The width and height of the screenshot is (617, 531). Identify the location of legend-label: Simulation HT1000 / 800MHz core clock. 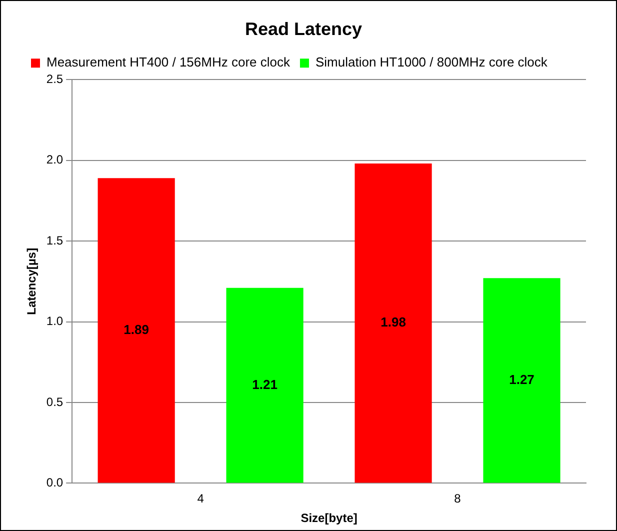
(431, 62).